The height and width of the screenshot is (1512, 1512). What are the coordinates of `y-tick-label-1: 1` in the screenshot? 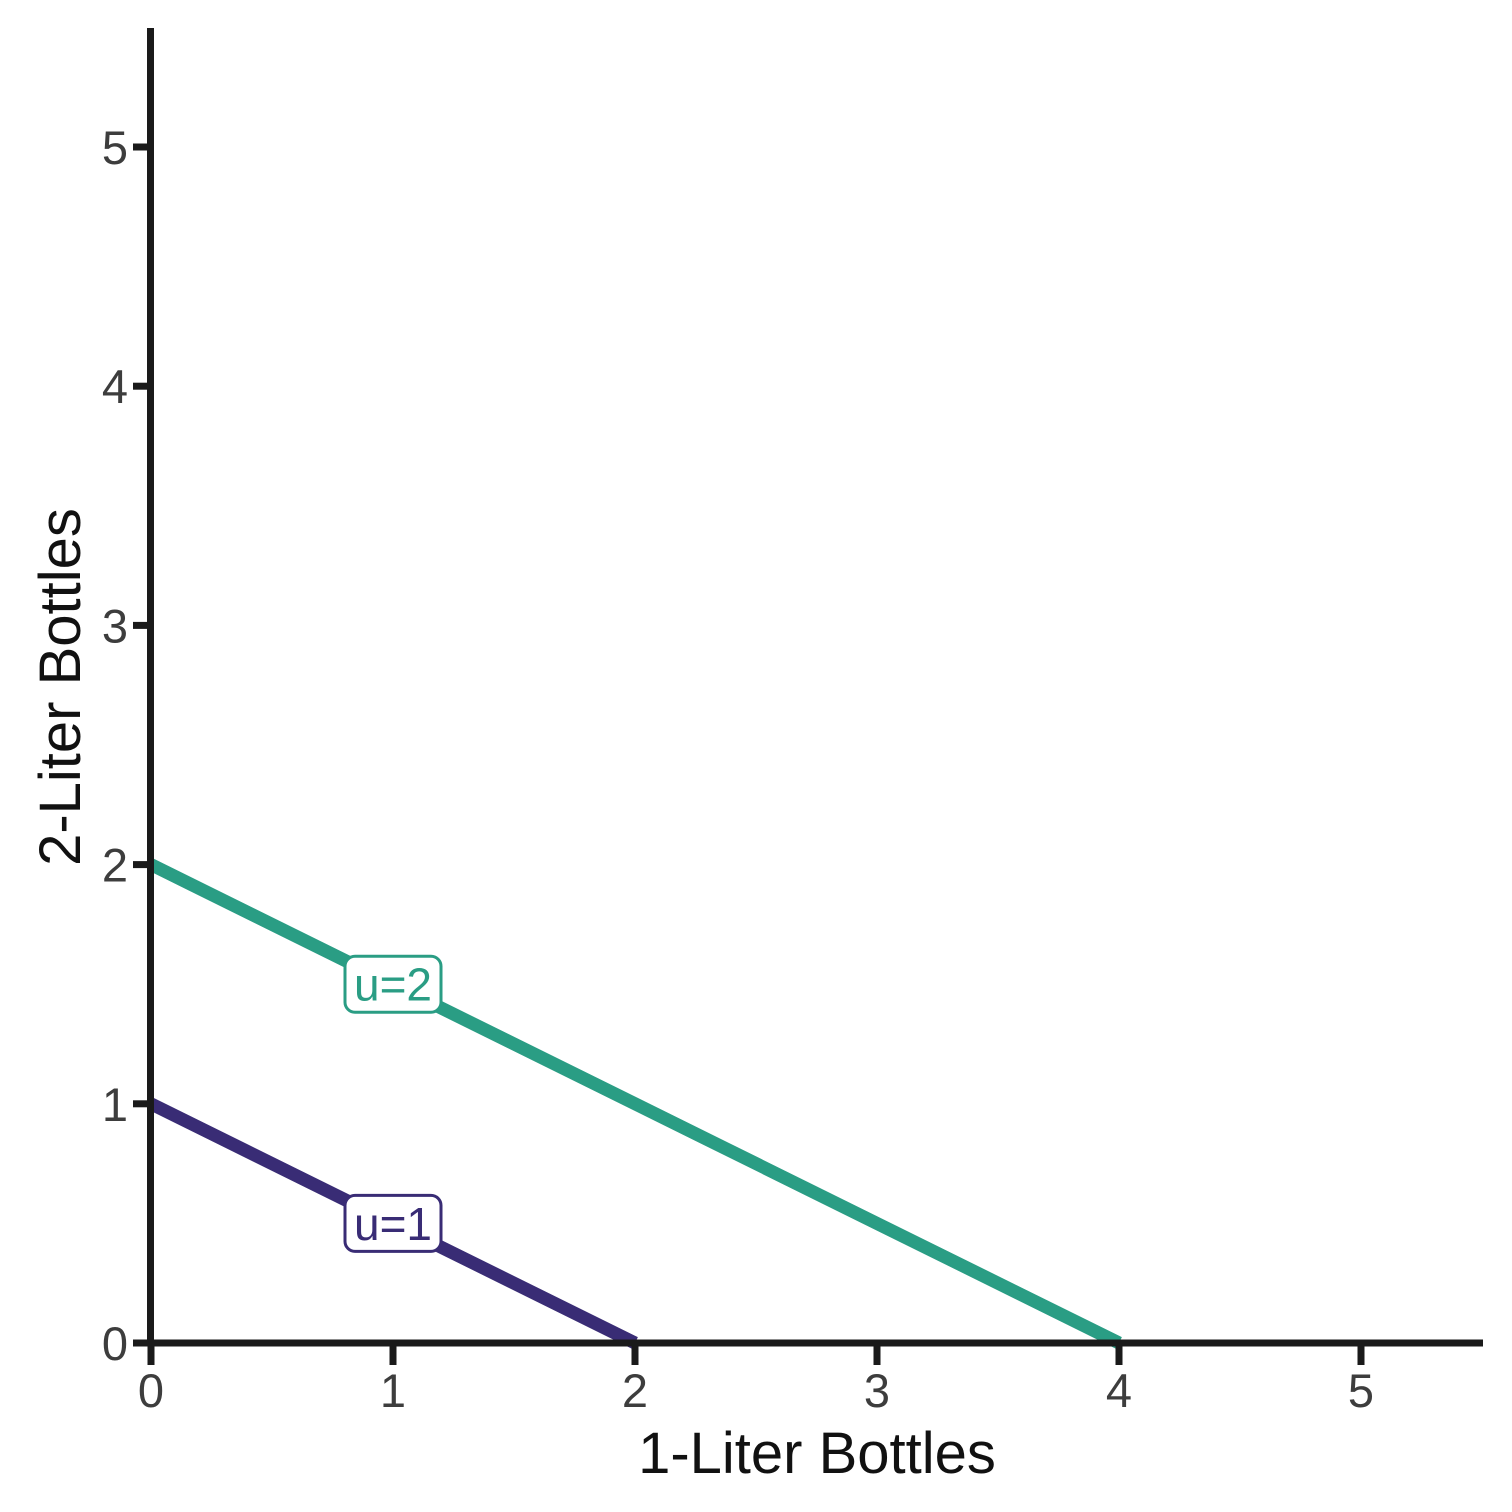 It's located at (115, 1104).